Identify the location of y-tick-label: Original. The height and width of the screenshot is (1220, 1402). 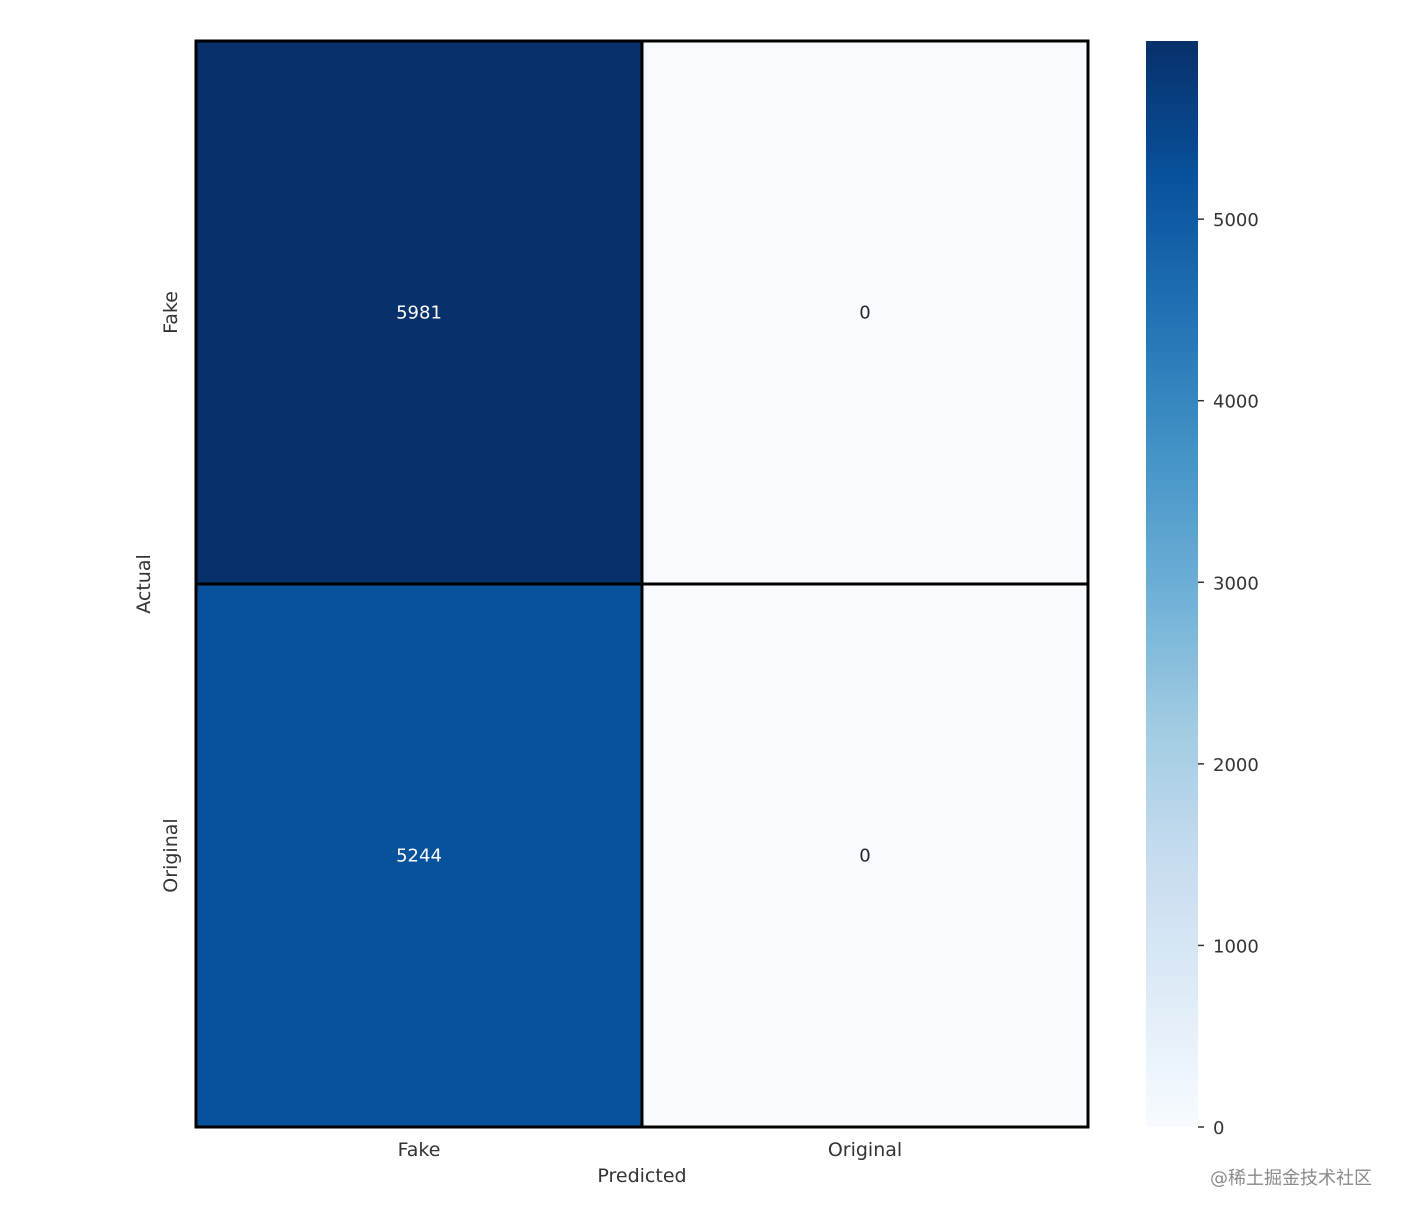
(171, 855).